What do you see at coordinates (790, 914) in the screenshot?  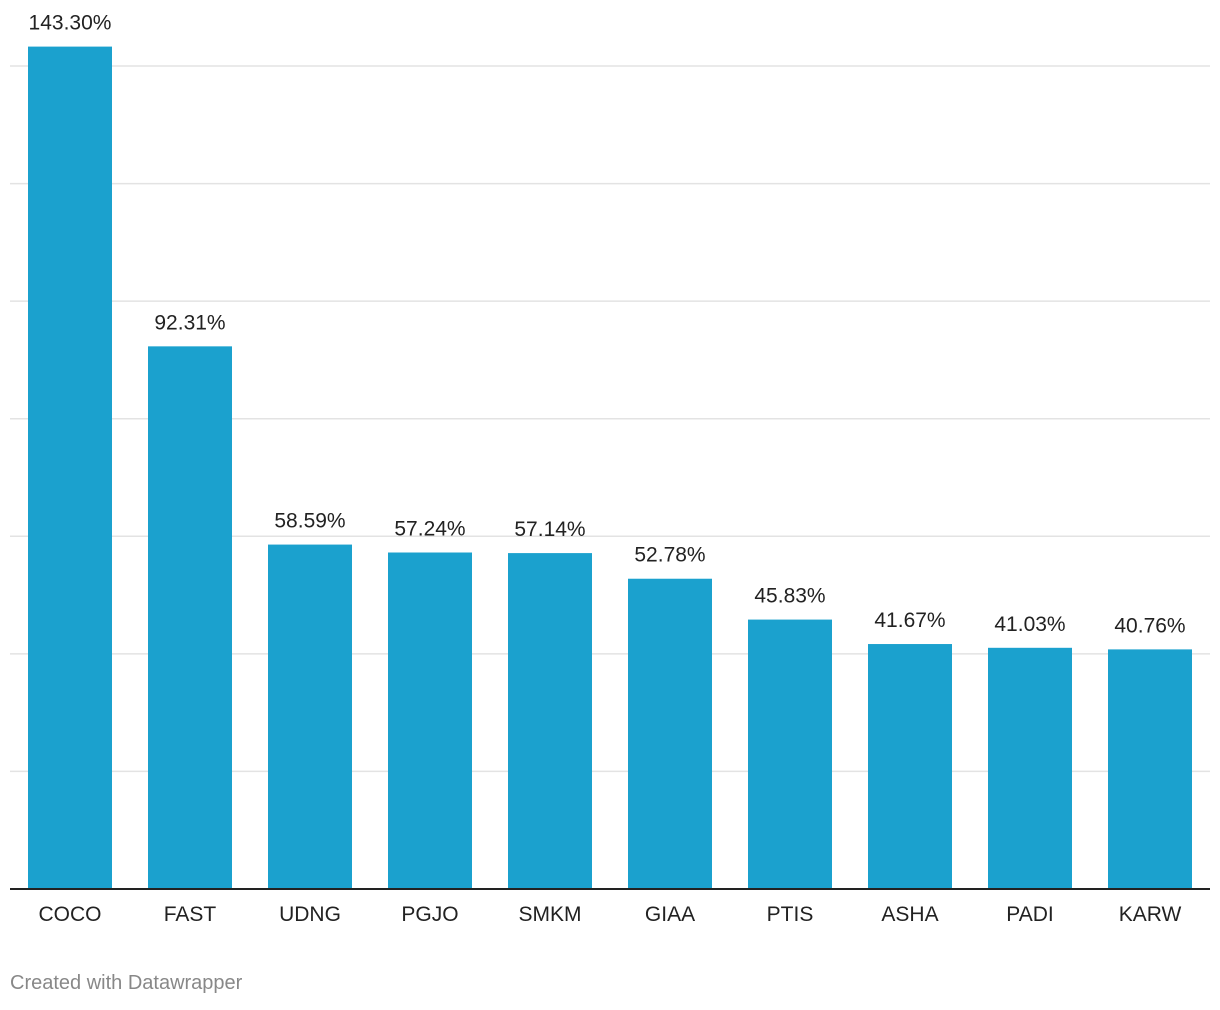 I see `x-tick-label-ptis: PTIS` at bounding box center [790, 914].